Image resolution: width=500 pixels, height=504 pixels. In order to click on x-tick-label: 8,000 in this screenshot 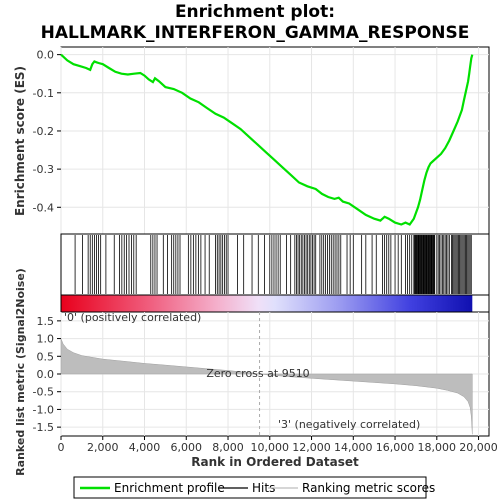, I will do `click(228, 447)`.